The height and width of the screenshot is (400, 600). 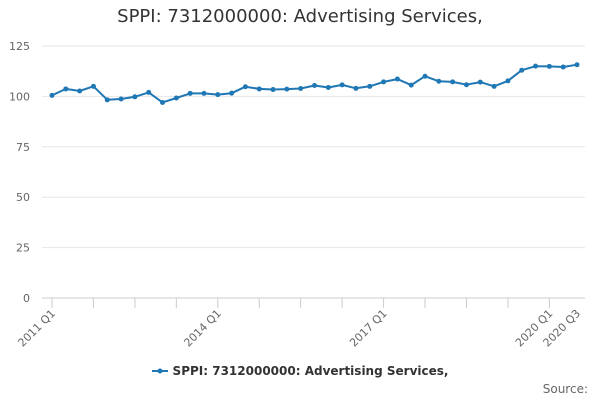 I want to click on y-tick-label: 75, so click(x=23, y=147).